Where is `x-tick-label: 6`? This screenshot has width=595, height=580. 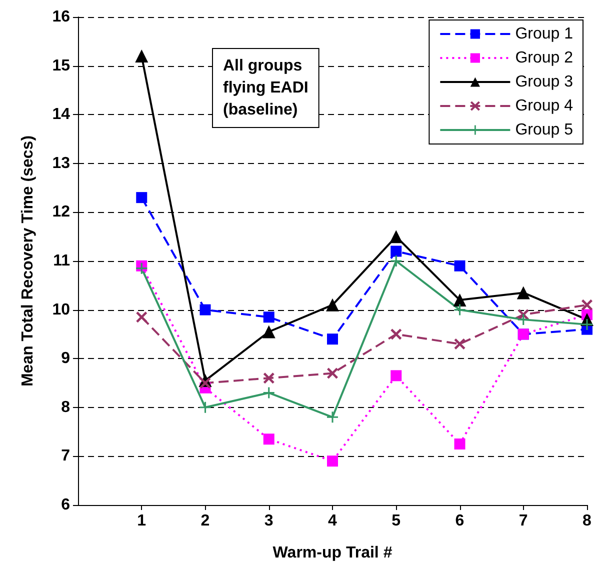 x-tick-label: 6 is located at coordinates (459, 521).